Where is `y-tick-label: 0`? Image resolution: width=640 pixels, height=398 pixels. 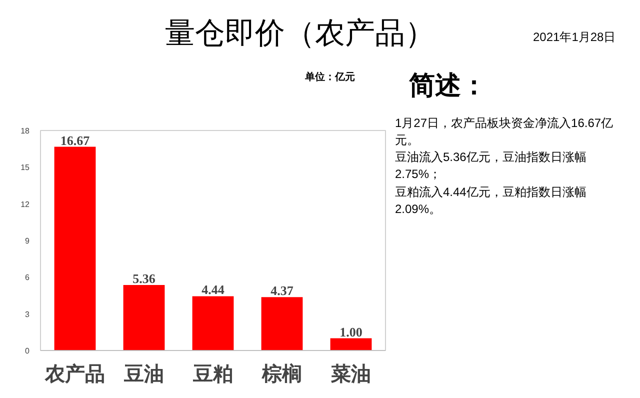
y-tick-label: 0 is located at coordinates (27, 351).